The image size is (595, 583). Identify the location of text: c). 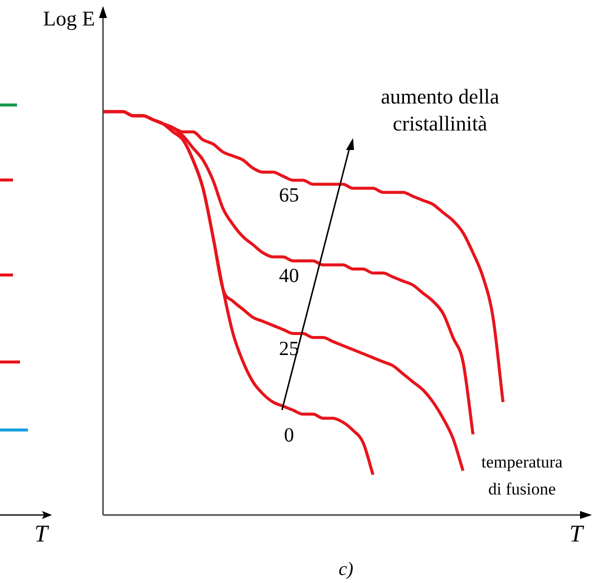
(346, 569).